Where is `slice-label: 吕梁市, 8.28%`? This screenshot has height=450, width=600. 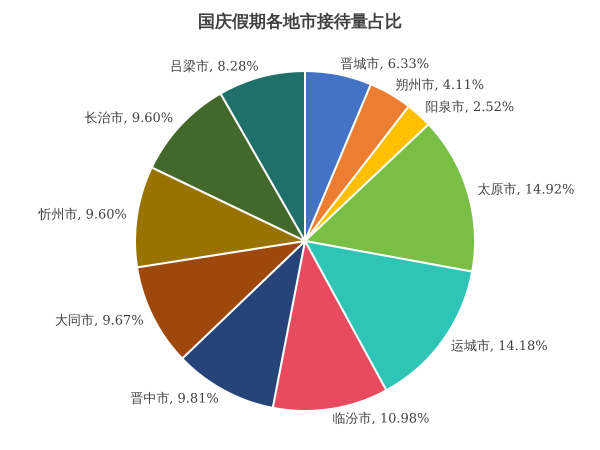
slice-label: 吕梁市, 8.28% is located at coordinates (214, 66).